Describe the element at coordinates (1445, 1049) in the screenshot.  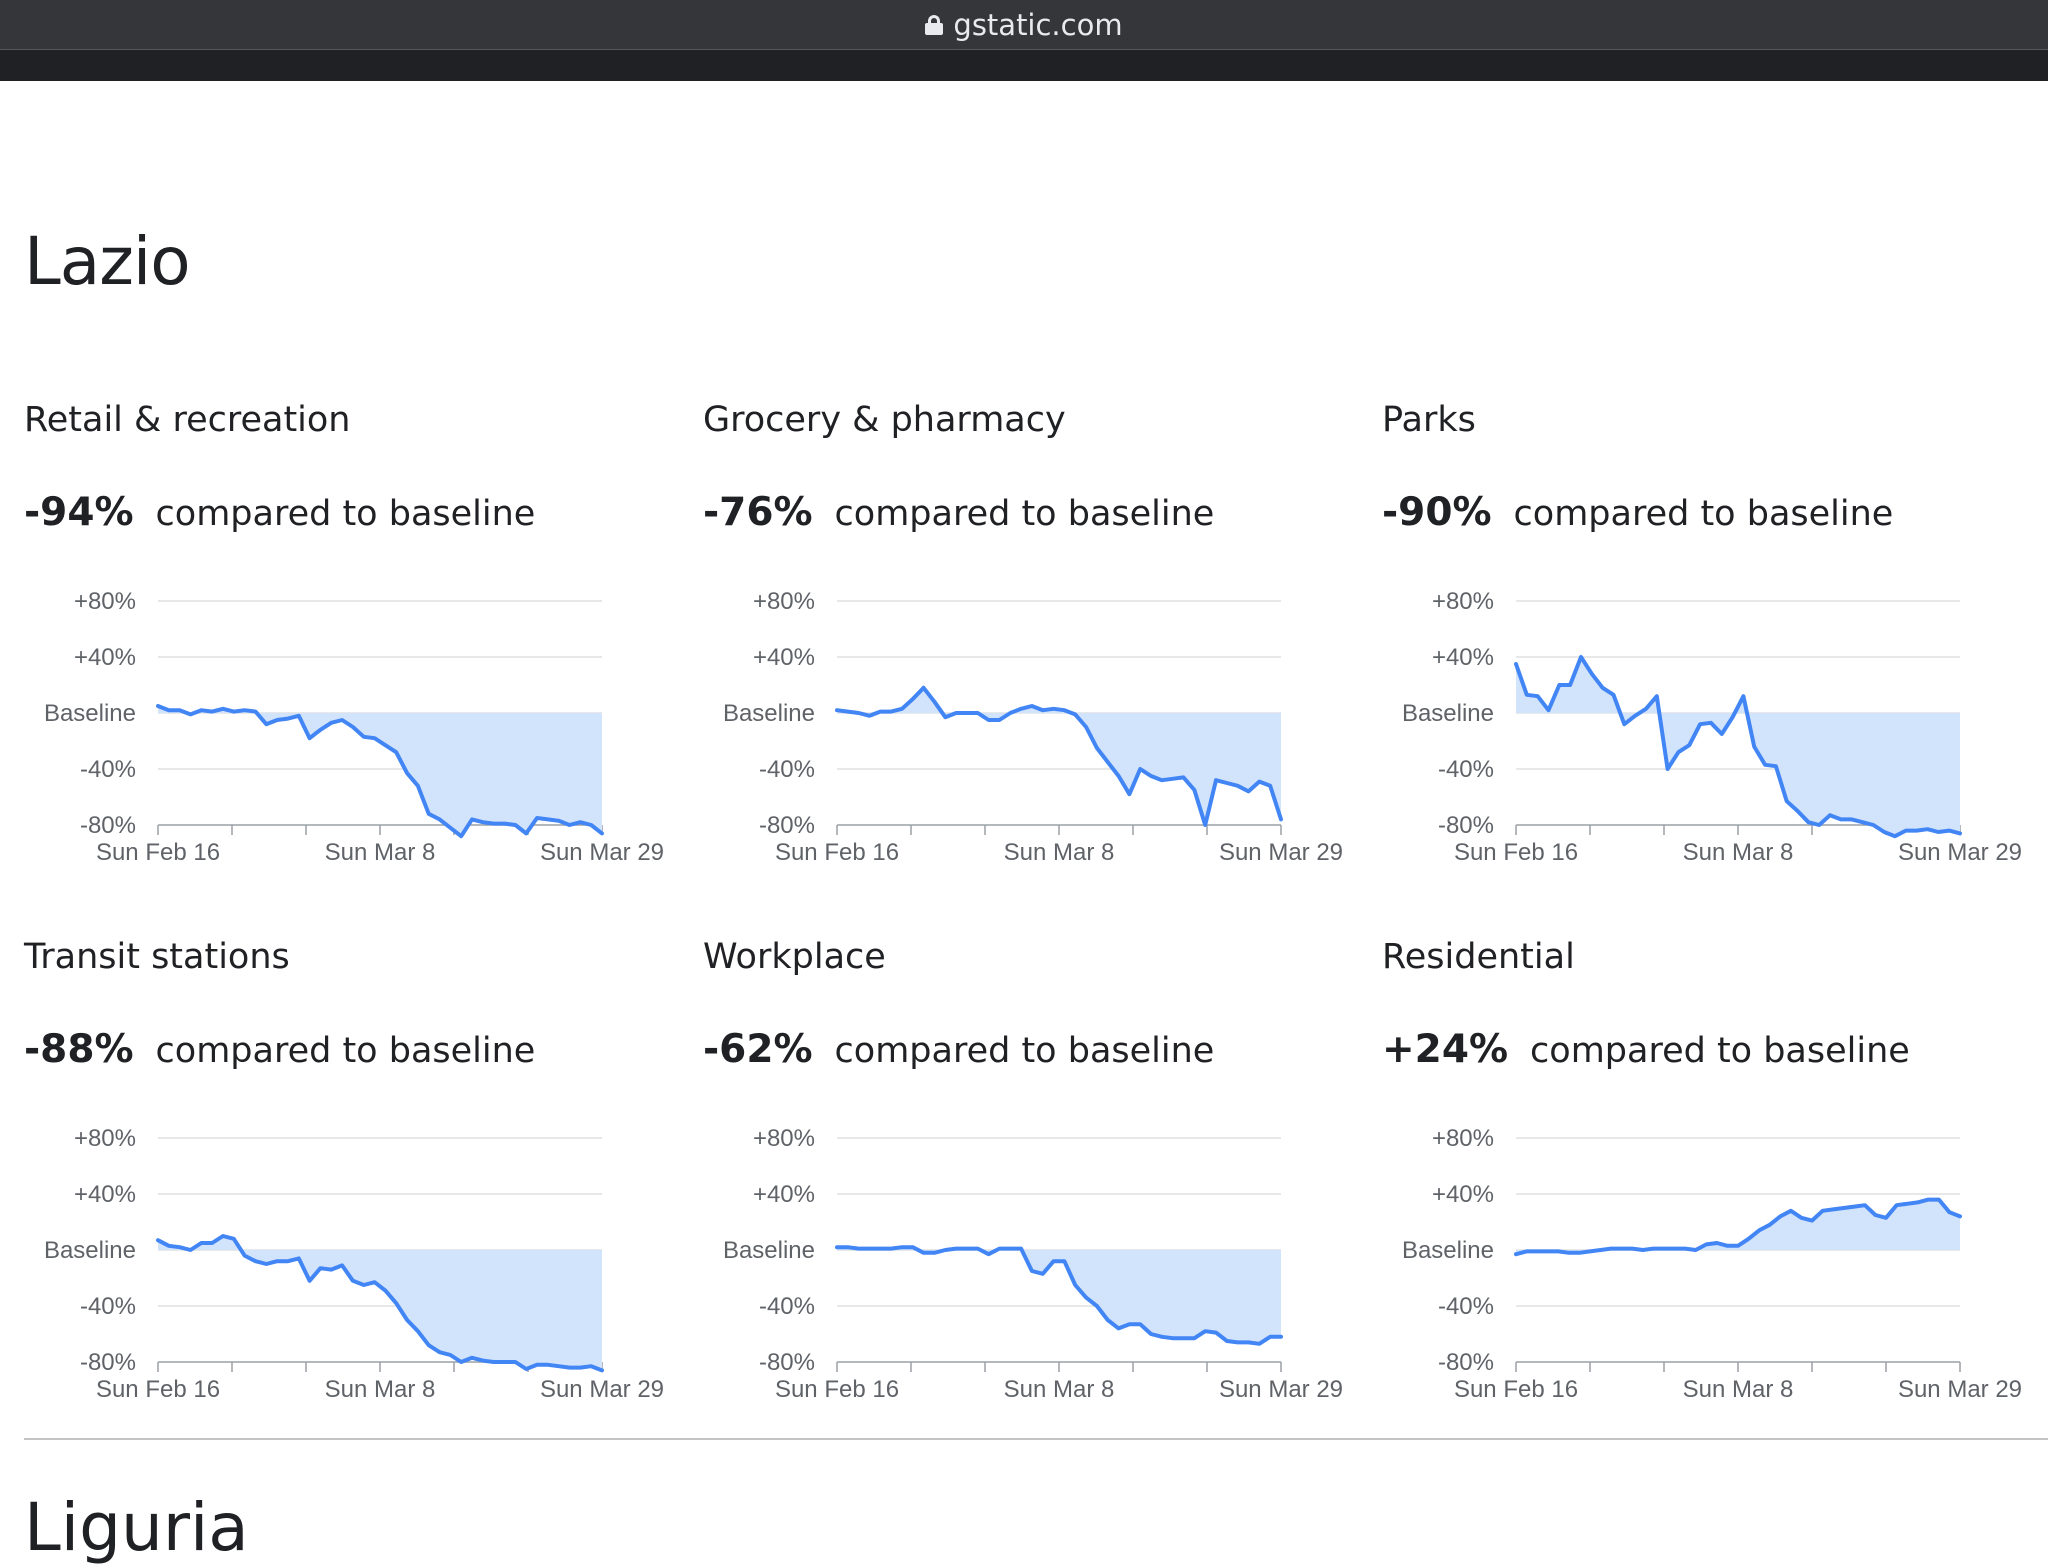
I see `change-percent: +24%` at that location.